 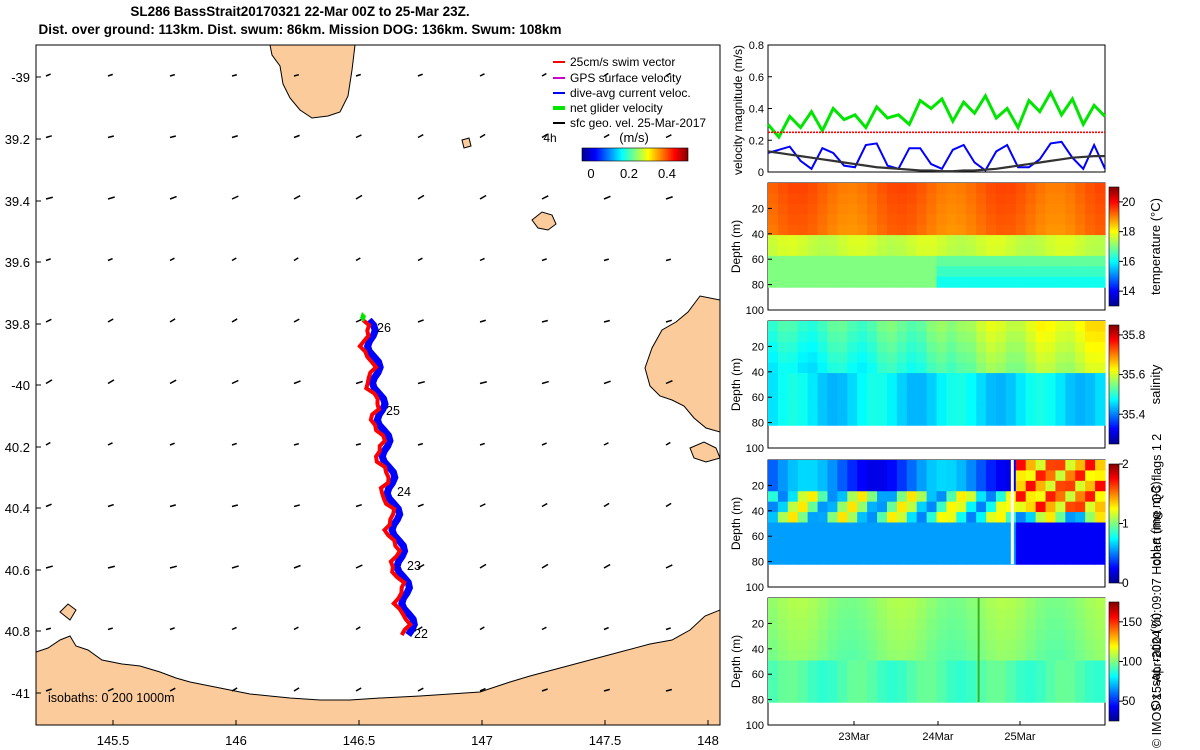 What do you see at coordinates (1129, 701) in the screenshot?
I see `colorbar-tick-label: 50` at bounding box center [1129, 701].